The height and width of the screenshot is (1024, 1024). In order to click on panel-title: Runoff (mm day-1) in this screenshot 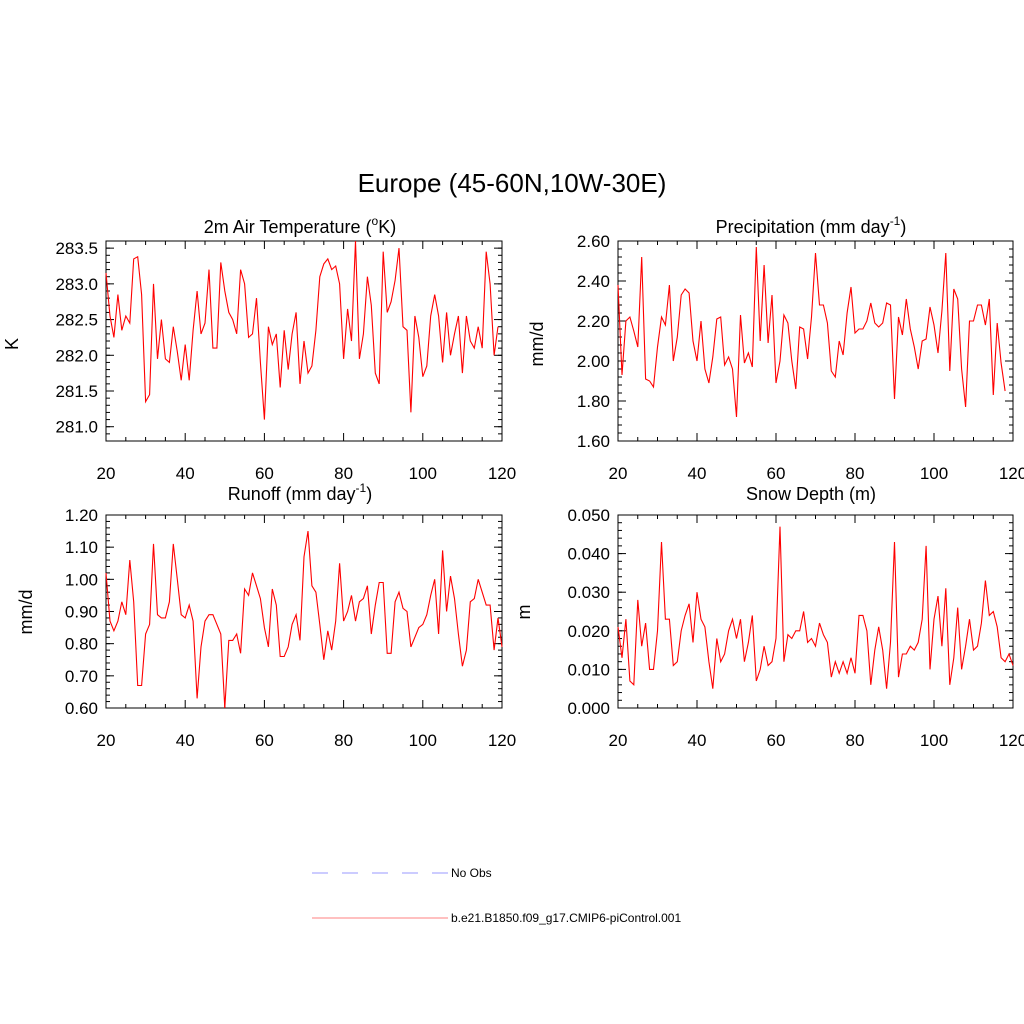, I will do `click(300, 492)`.